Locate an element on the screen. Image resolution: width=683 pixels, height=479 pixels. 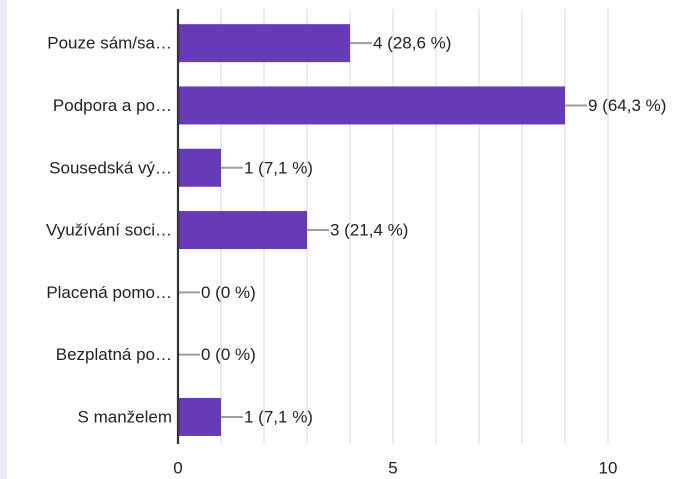
value-label-6: 0 (0 %) is located at coordinates (228, 354).